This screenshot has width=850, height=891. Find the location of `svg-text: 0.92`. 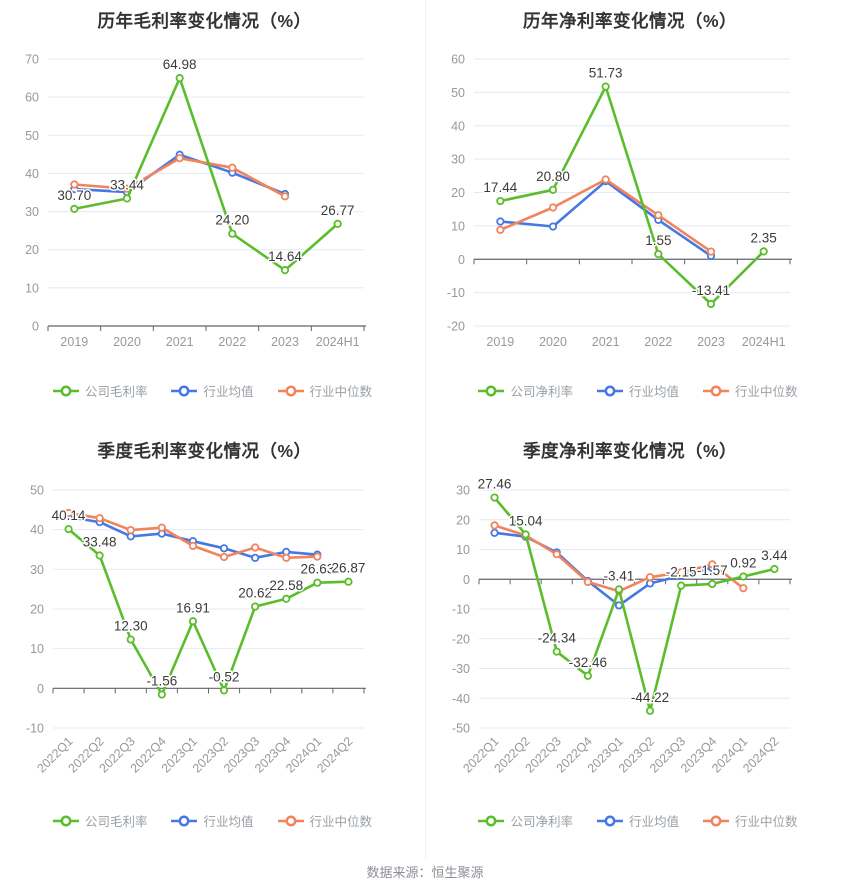

svg-text: 0.92 is located at coordinates (743, 563).